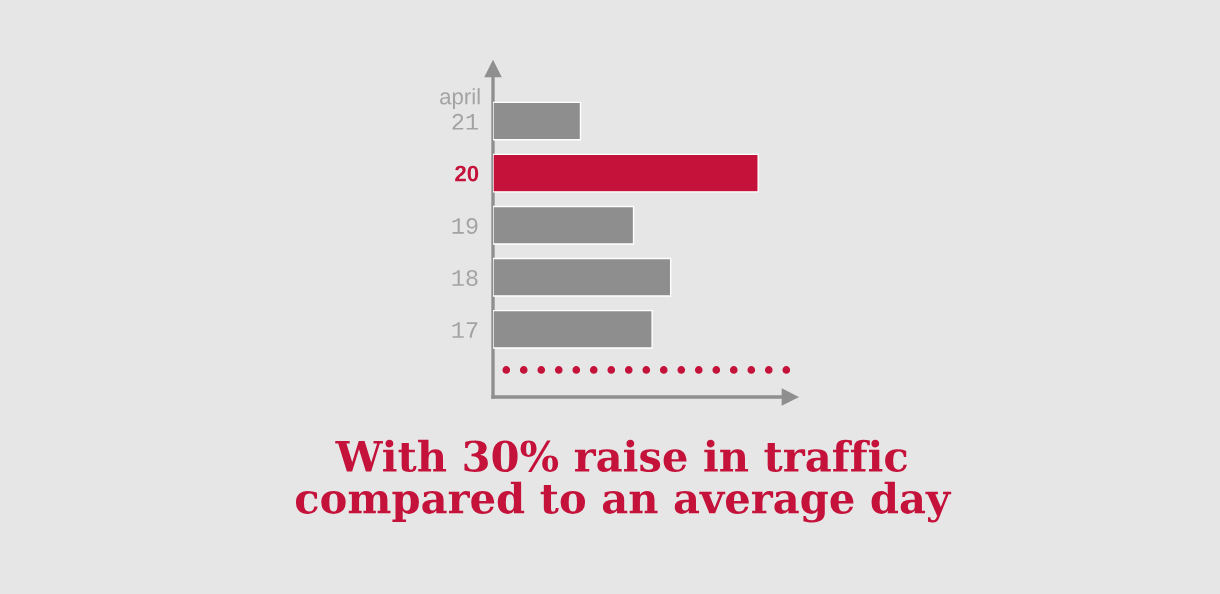 The image size is (1220, 594). What do you see at coordinates (465, 278) in the screenshot?
I see `y-tick-label: 18` at bounding box center [465, 278].